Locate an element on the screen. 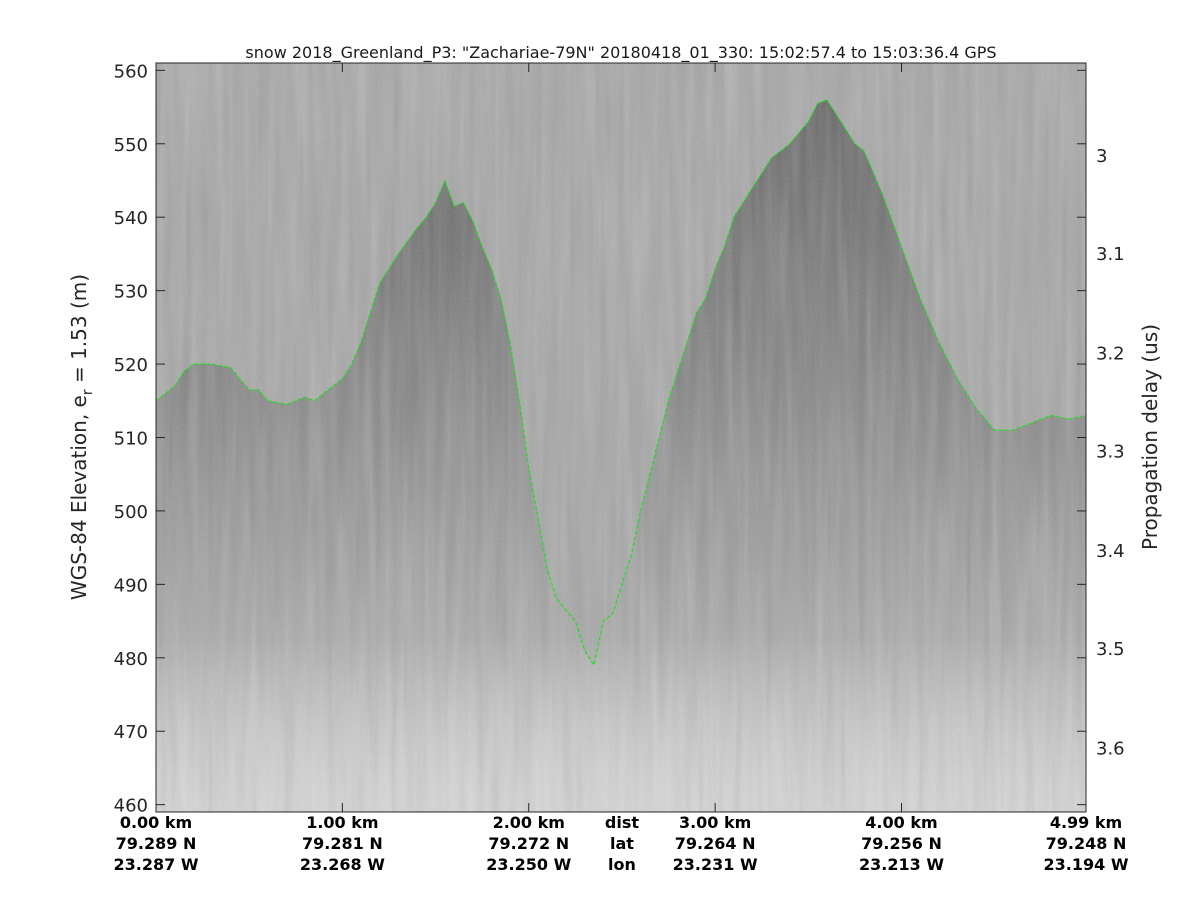 Image resolution: width=1200 pixels, height=900 pixels. y2-tick-label: 3.3 is located at coordinates (1110, 452).